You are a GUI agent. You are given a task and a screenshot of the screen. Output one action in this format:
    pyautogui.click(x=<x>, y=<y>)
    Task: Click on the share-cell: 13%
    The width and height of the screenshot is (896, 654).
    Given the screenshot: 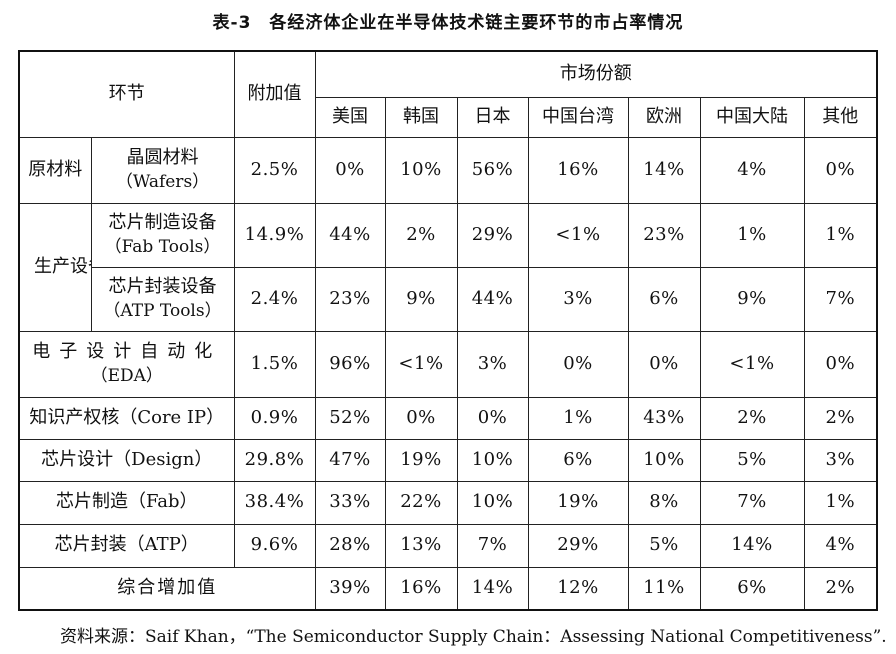 What is the action you would take?
    pyautogui.click(x=421, y=545)
    